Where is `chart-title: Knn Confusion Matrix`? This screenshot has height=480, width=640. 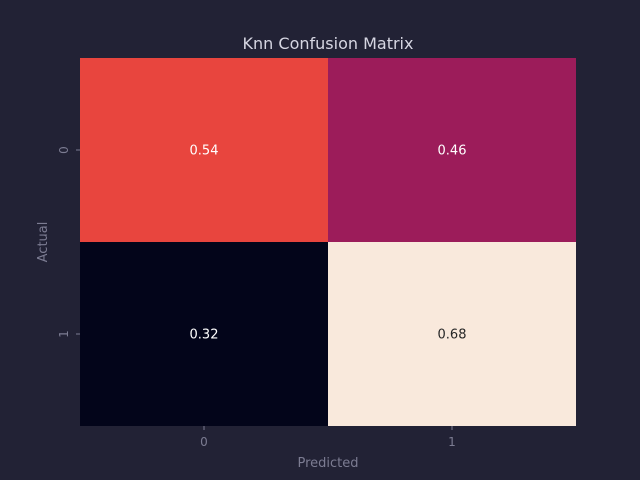 chart-title: Knn Confusion Matrix is located at coordinates (328, 43).